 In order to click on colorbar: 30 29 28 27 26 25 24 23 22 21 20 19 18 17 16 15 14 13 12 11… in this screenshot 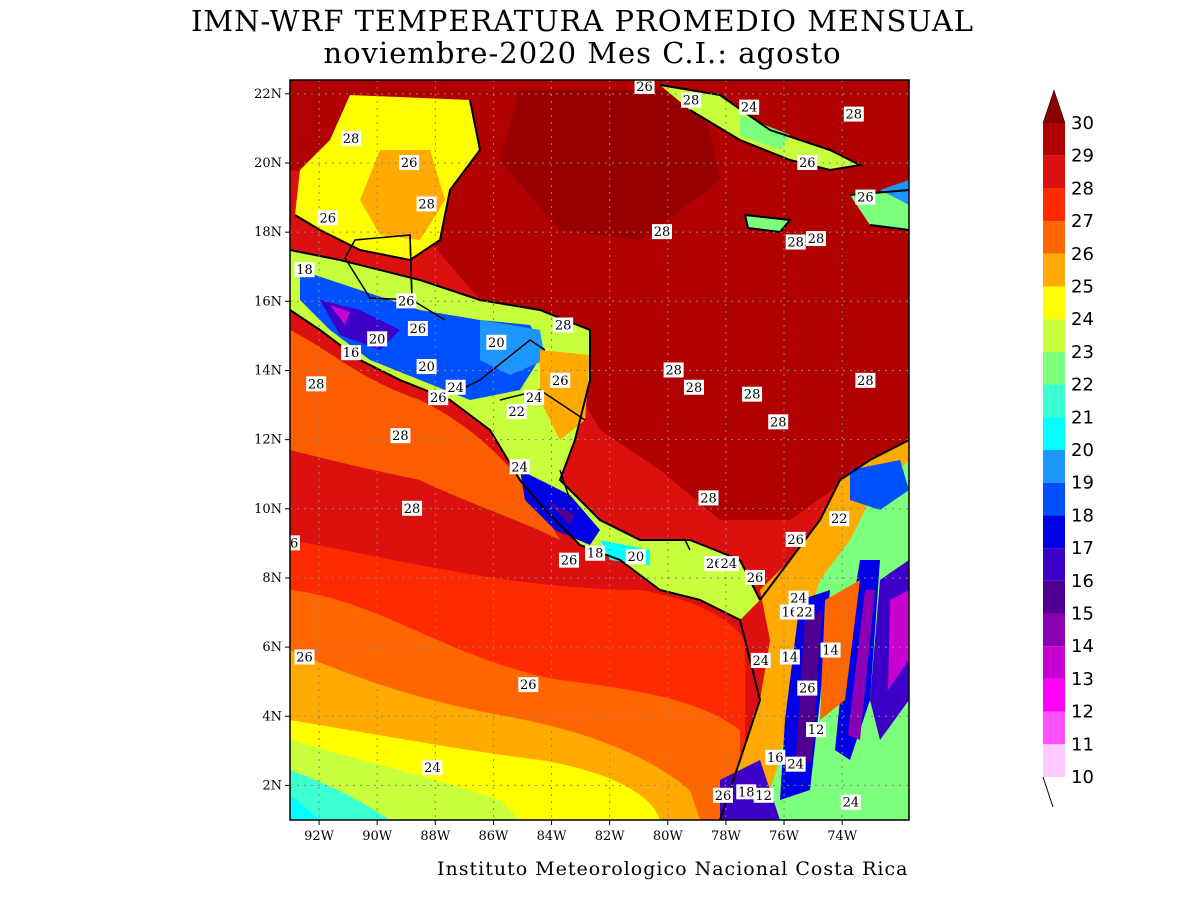, I will do `click(1068, 448)`.